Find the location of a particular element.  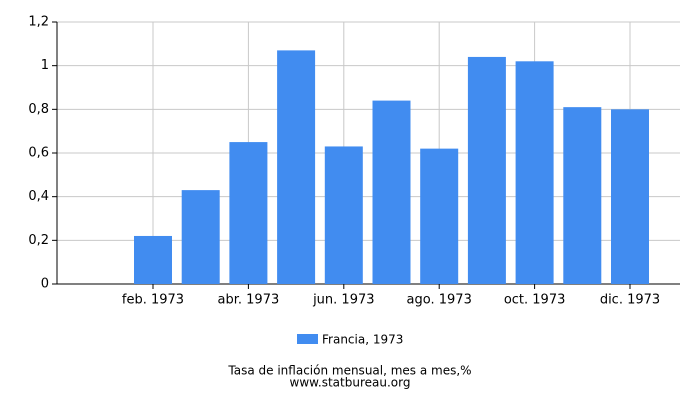

y-tick-label: 0,8 is located at coordinates (38, 109).